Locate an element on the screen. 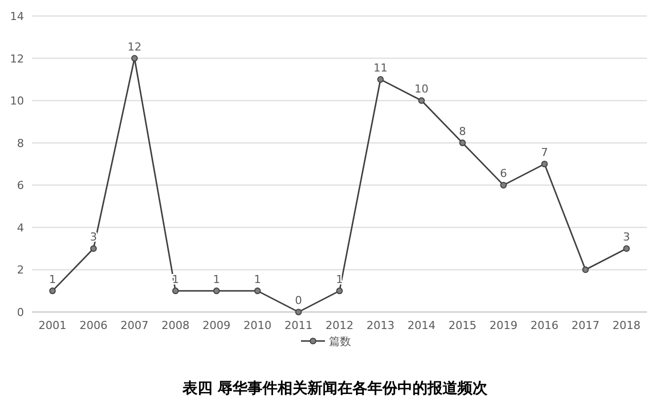 The image size is (670, 412). legend-label: 篇数 is located at coordinates (340, 341).